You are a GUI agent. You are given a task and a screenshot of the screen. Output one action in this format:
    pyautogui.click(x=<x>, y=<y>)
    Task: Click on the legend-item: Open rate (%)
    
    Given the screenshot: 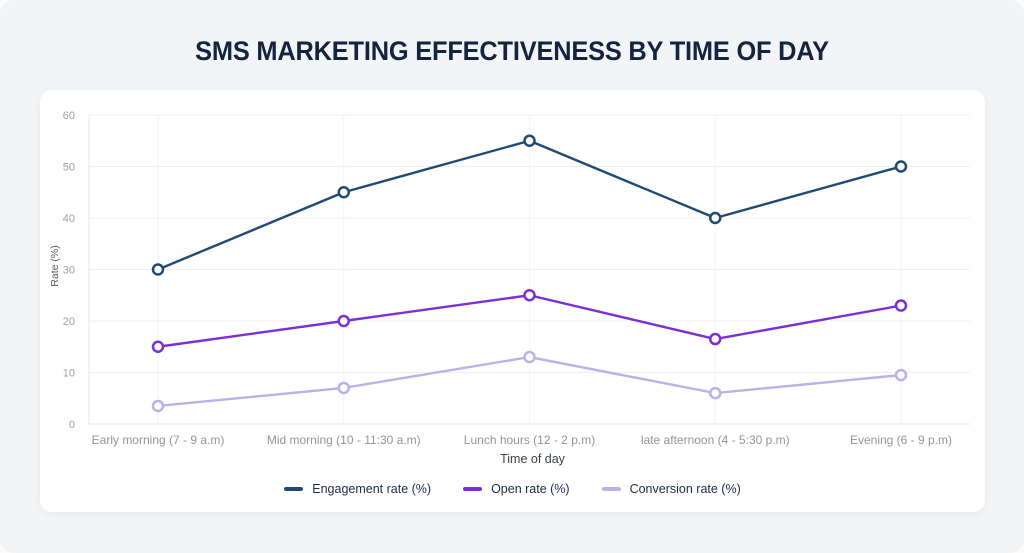 What is the action you would take?
    pyautogui.click(x=516, y=489)
    